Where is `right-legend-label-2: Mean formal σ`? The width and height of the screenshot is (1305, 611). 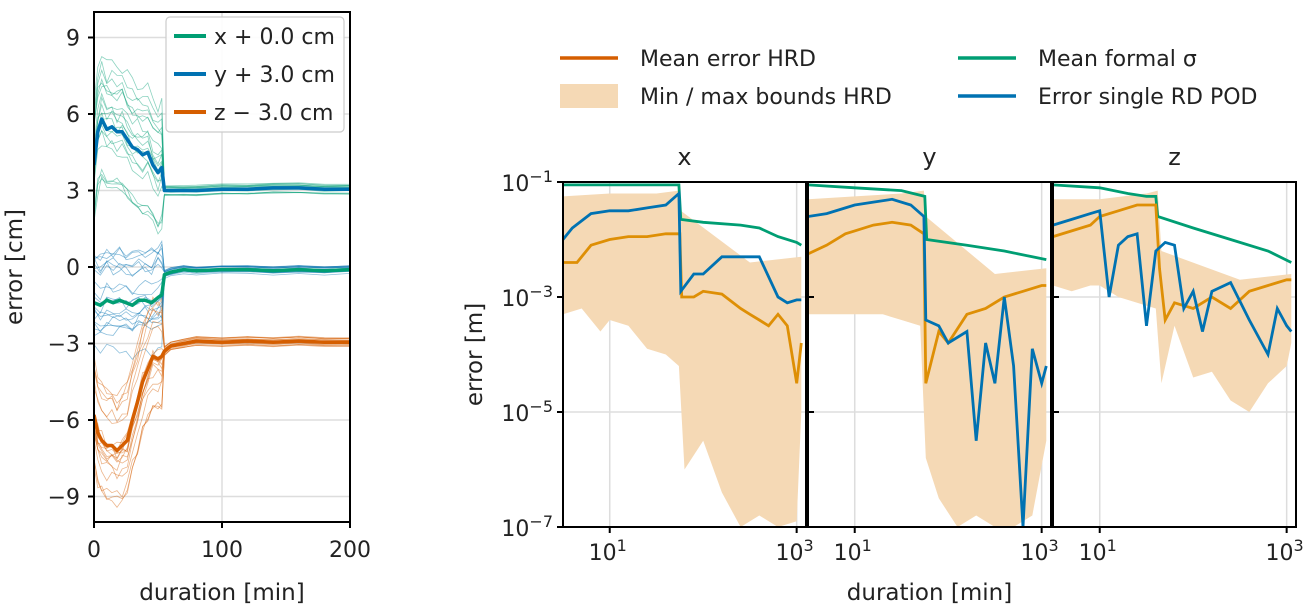 right-legend-label-2: Mean formal σ is located at coordinates (1117, 59).